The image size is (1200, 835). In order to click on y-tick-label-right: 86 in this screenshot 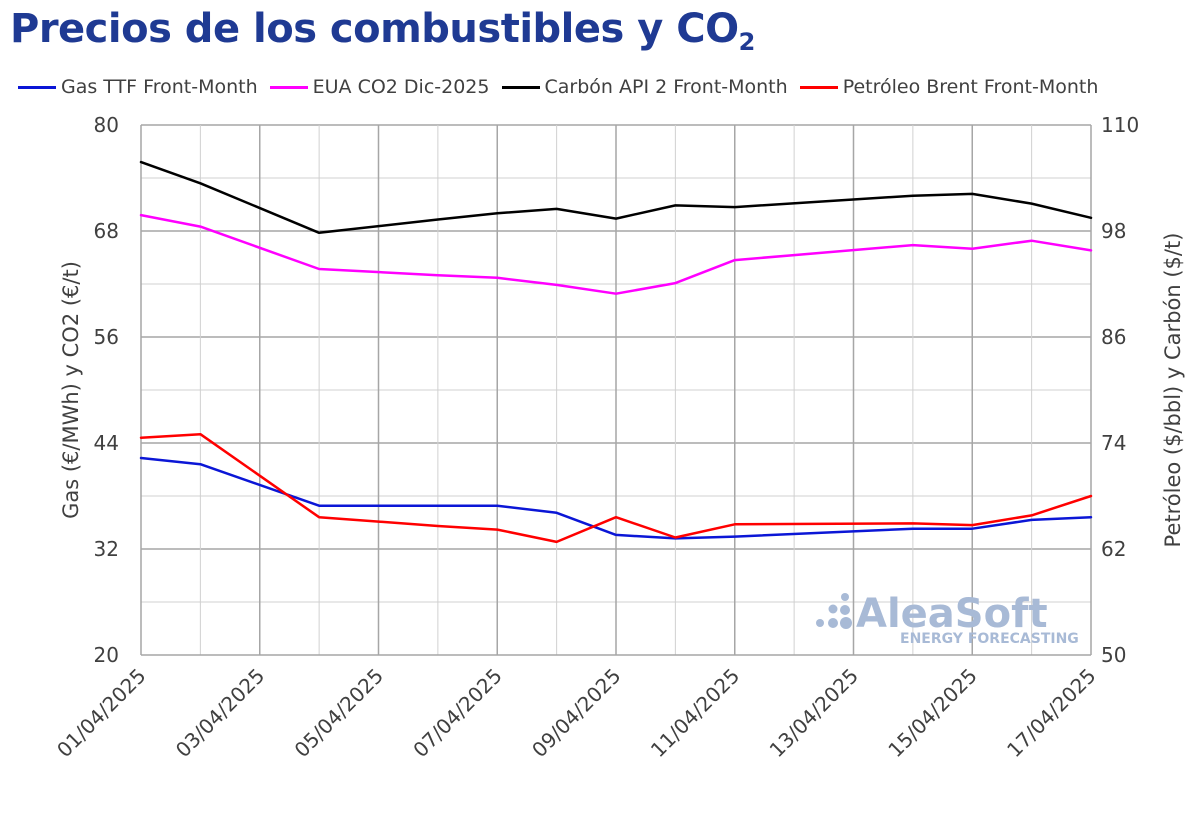, I will do `click(1113, 337)`.